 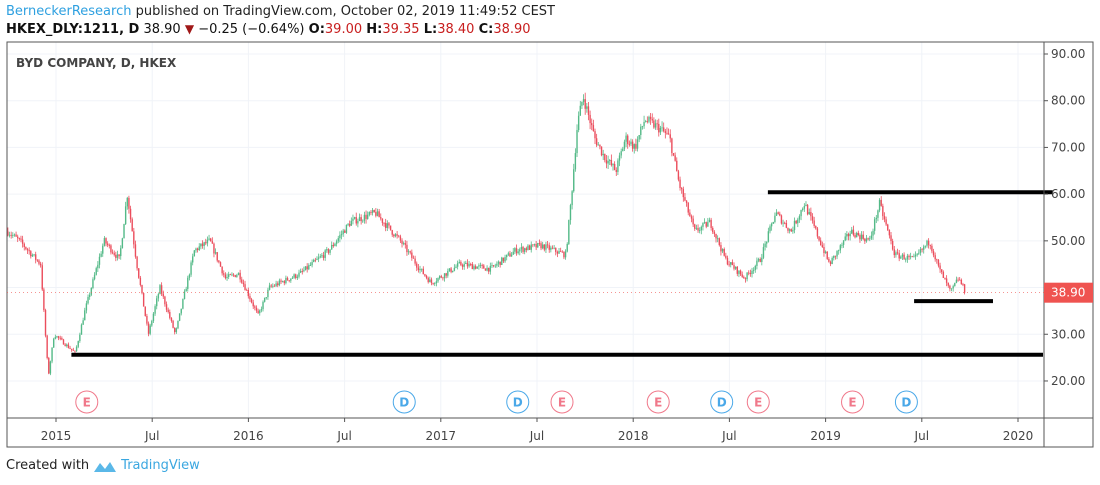 What do you see at coordinates (401, 29) in the screenshot?
I see `high-value: 39.35` at bounding box center [401, 29].